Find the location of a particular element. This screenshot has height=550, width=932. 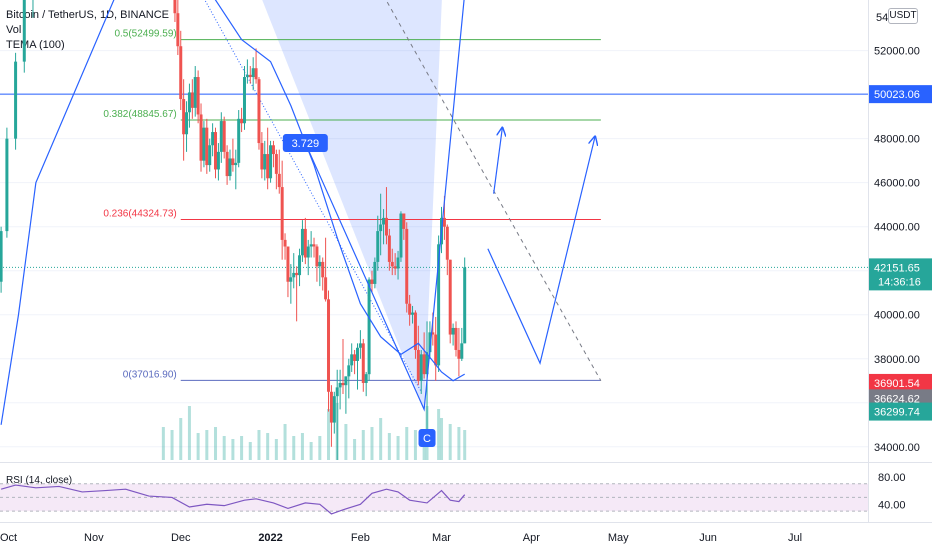

time-tick-label: May is located at coordinates (618, 538).